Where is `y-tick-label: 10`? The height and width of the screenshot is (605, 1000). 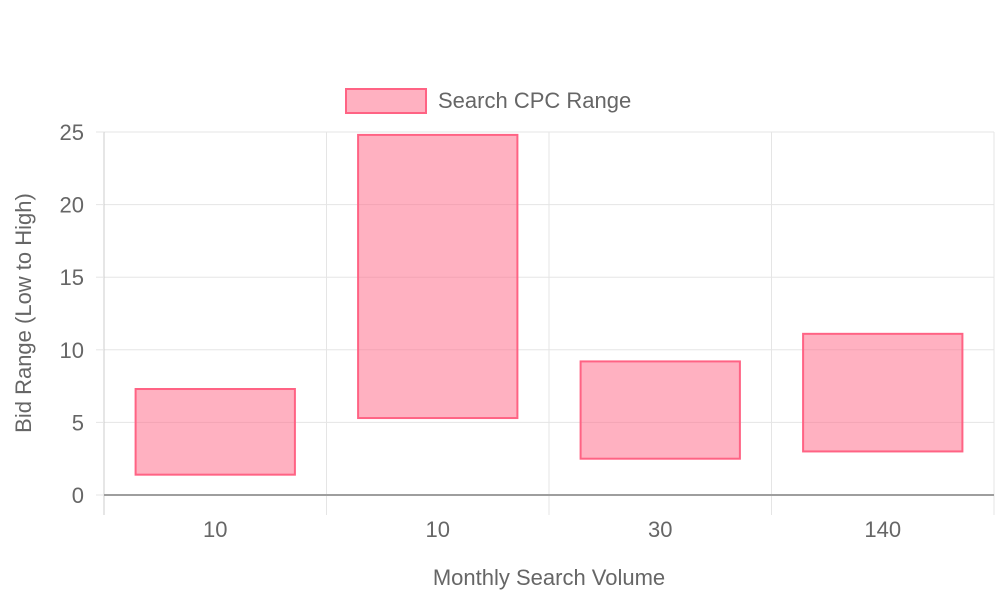 y-tick-label: 10 is located at coordinates (72, 350).